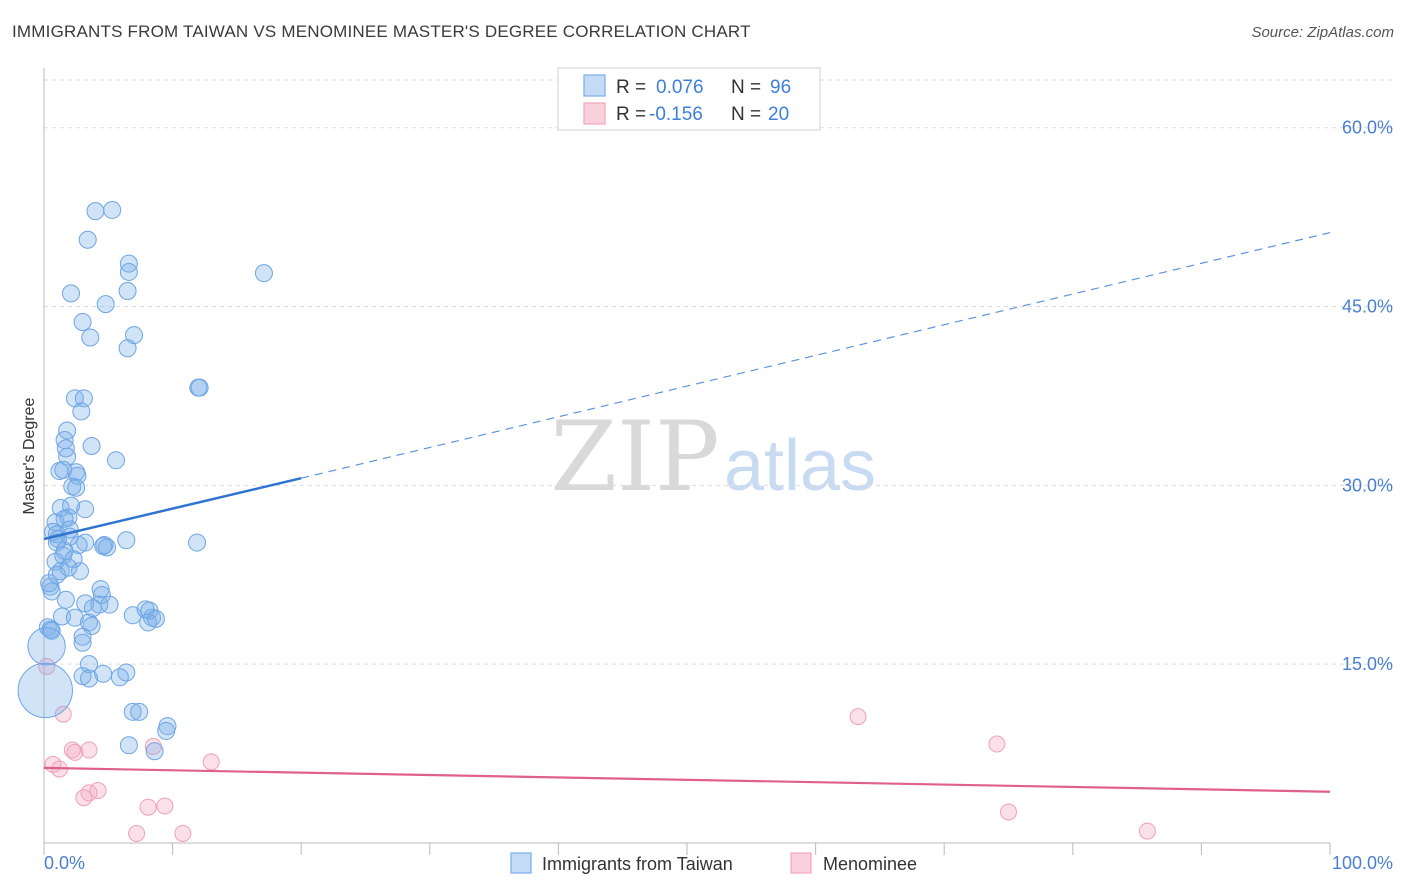  Describe the element at coordinates (778, 114) in the screenshot. I see `stats-n-value-2: 20` at that location.